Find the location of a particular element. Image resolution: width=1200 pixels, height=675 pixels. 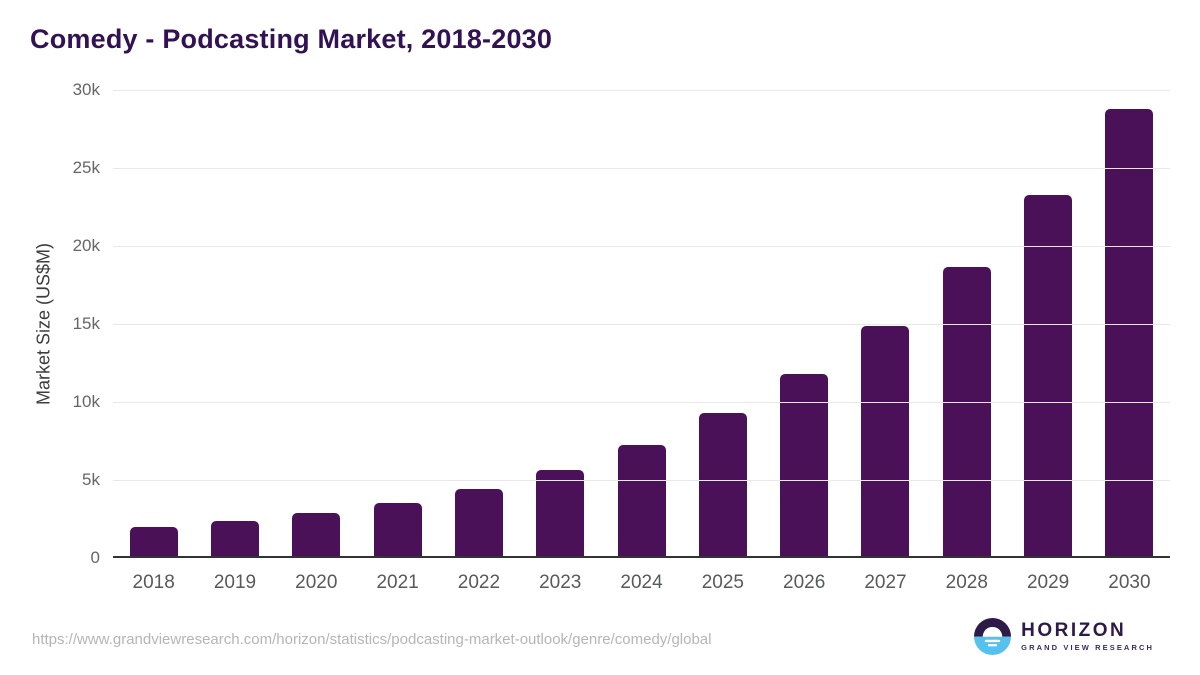

bar-2024 is located at coordinates (641, 500).